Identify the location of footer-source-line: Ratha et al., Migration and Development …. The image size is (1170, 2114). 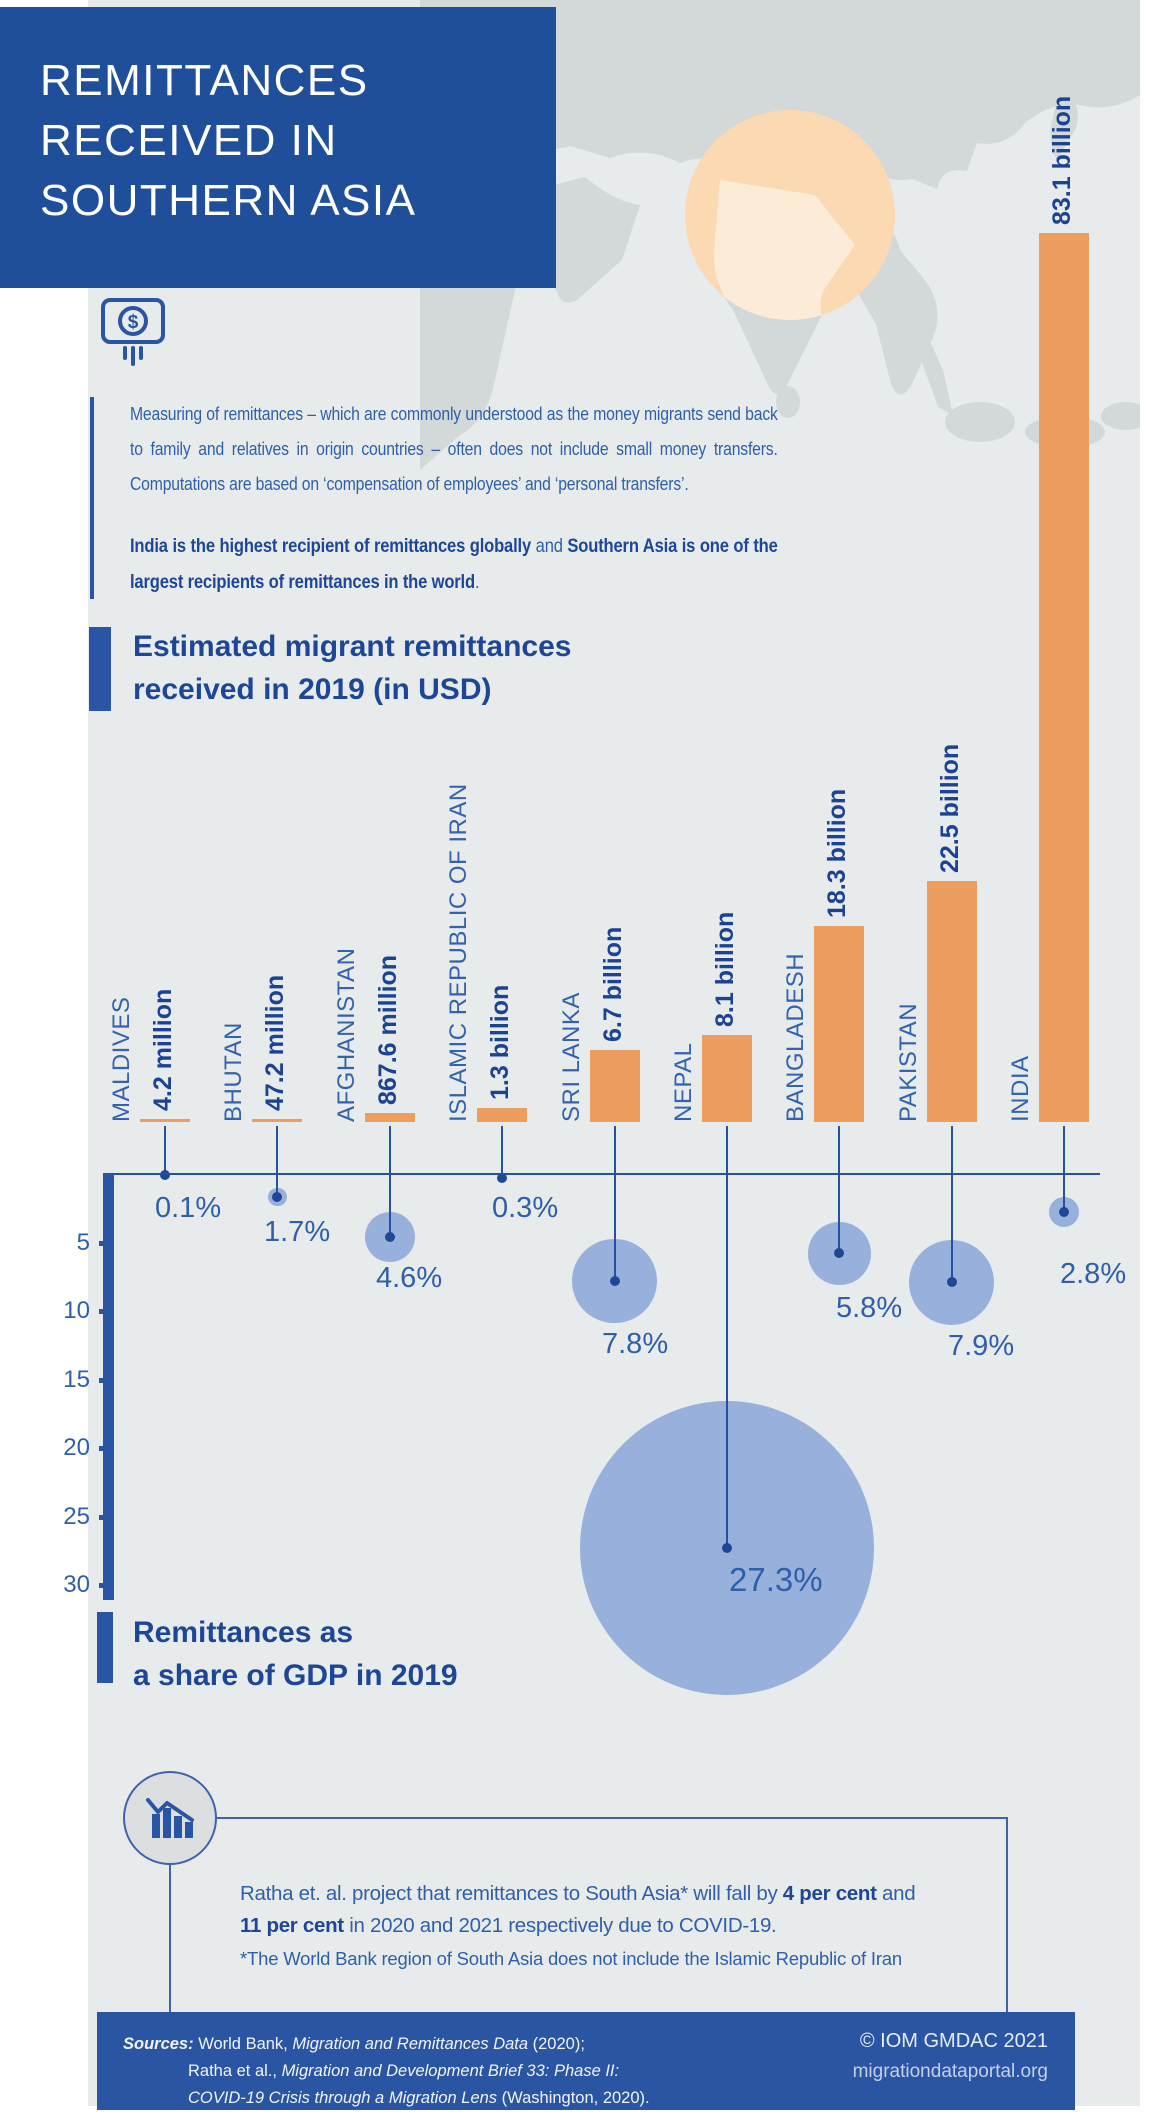
(403, 2071).